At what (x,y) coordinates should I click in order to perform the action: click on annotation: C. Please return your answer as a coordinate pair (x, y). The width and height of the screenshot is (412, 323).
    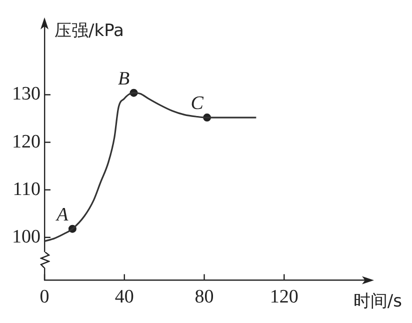
    Looking at the image, I should click on (197, 103).